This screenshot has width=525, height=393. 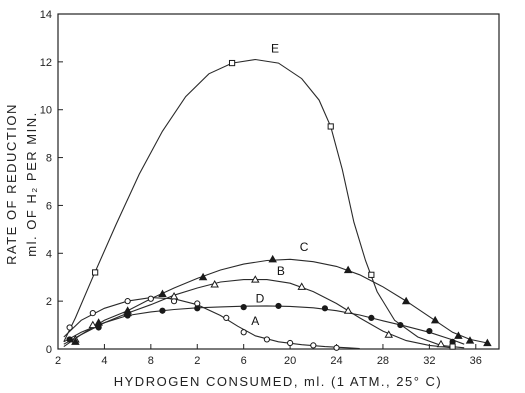 What do you see at coordinates (31, 183) in the screenshot?
I see `y-axis-subtitle: ml. OF H₂ PER MIN.` at bounding box center [31, 183].